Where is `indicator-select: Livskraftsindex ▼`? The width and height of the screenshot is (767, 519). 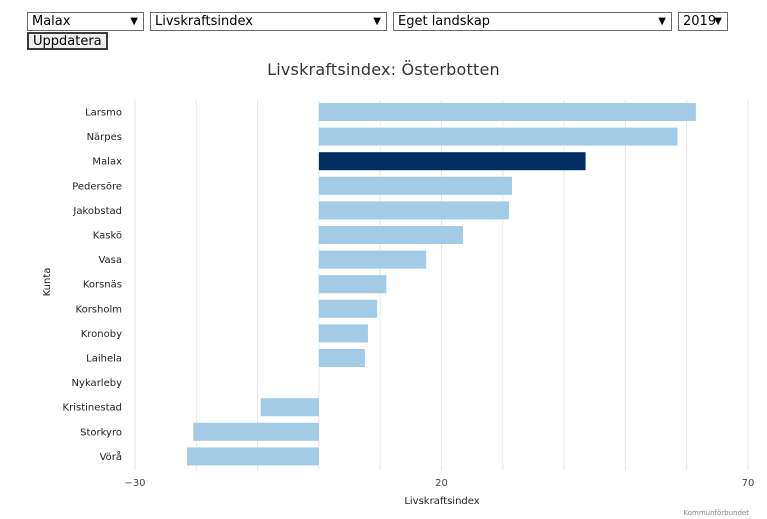 indicator-select: Livskraftsindex ▼ is located at coordinates (268, 21).